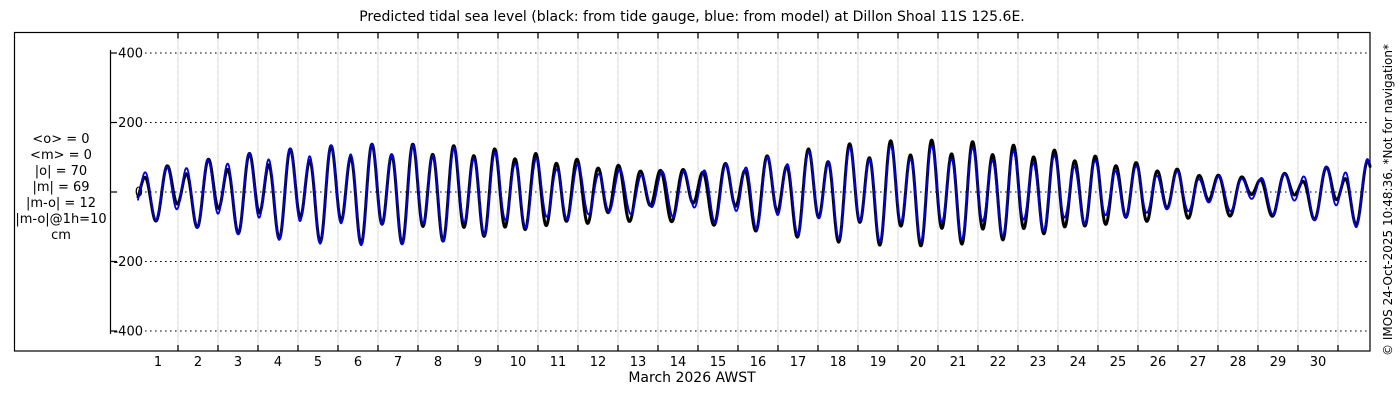 The image size is (1400, 400). I want to click on x-tick-label: 27, so click(1198, 362).